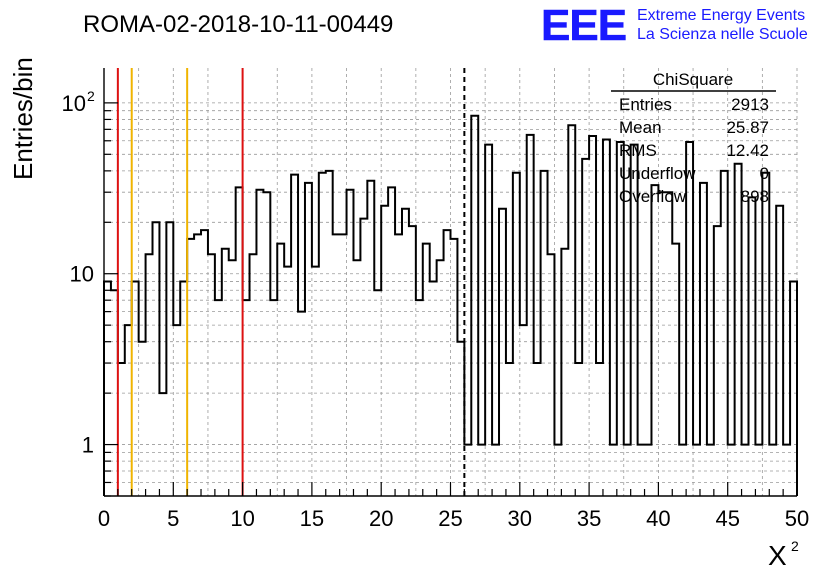  Describe the element at coordinates (104, 518) in the screenshot. I see `x-tick-label: 0` at that location.